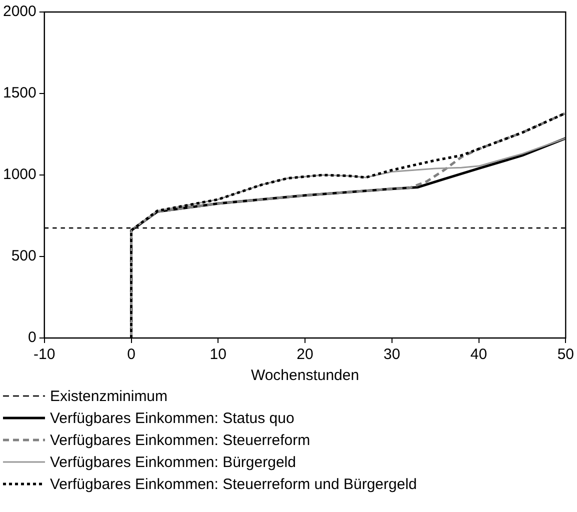  I want to click on x-tick-label: 20, so click(305, 355).